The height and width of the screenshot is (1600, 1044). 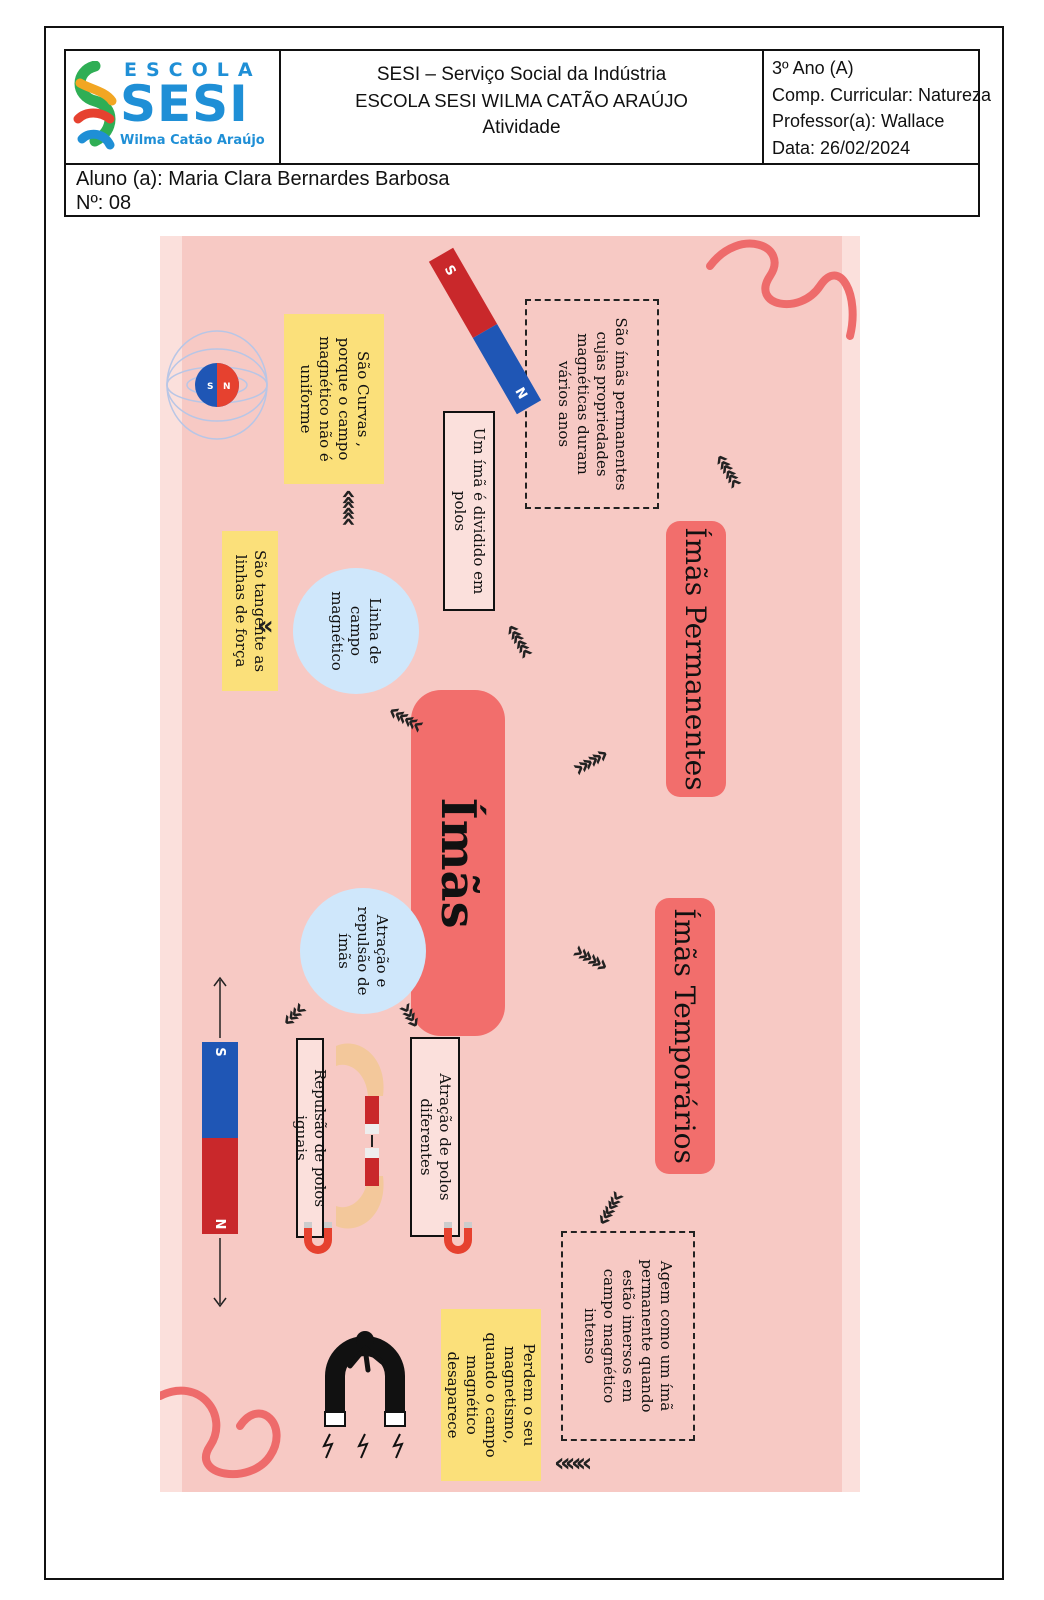 I want to click on logo-sesi-text: SESI, so click(x=184, y=104).